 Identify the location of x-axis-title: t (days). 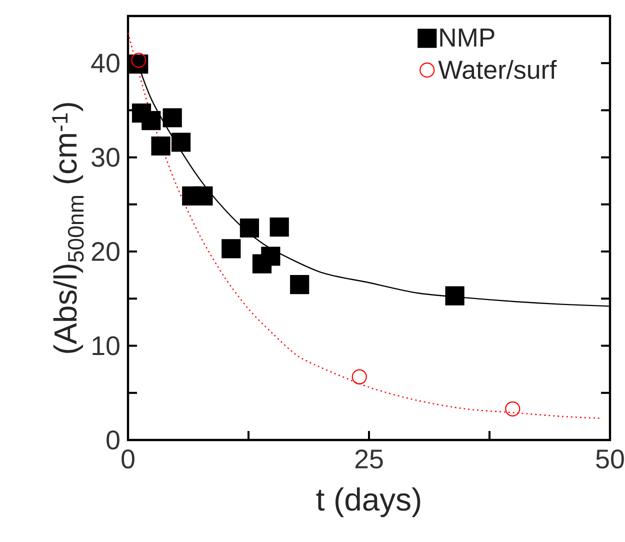
(368, 502).